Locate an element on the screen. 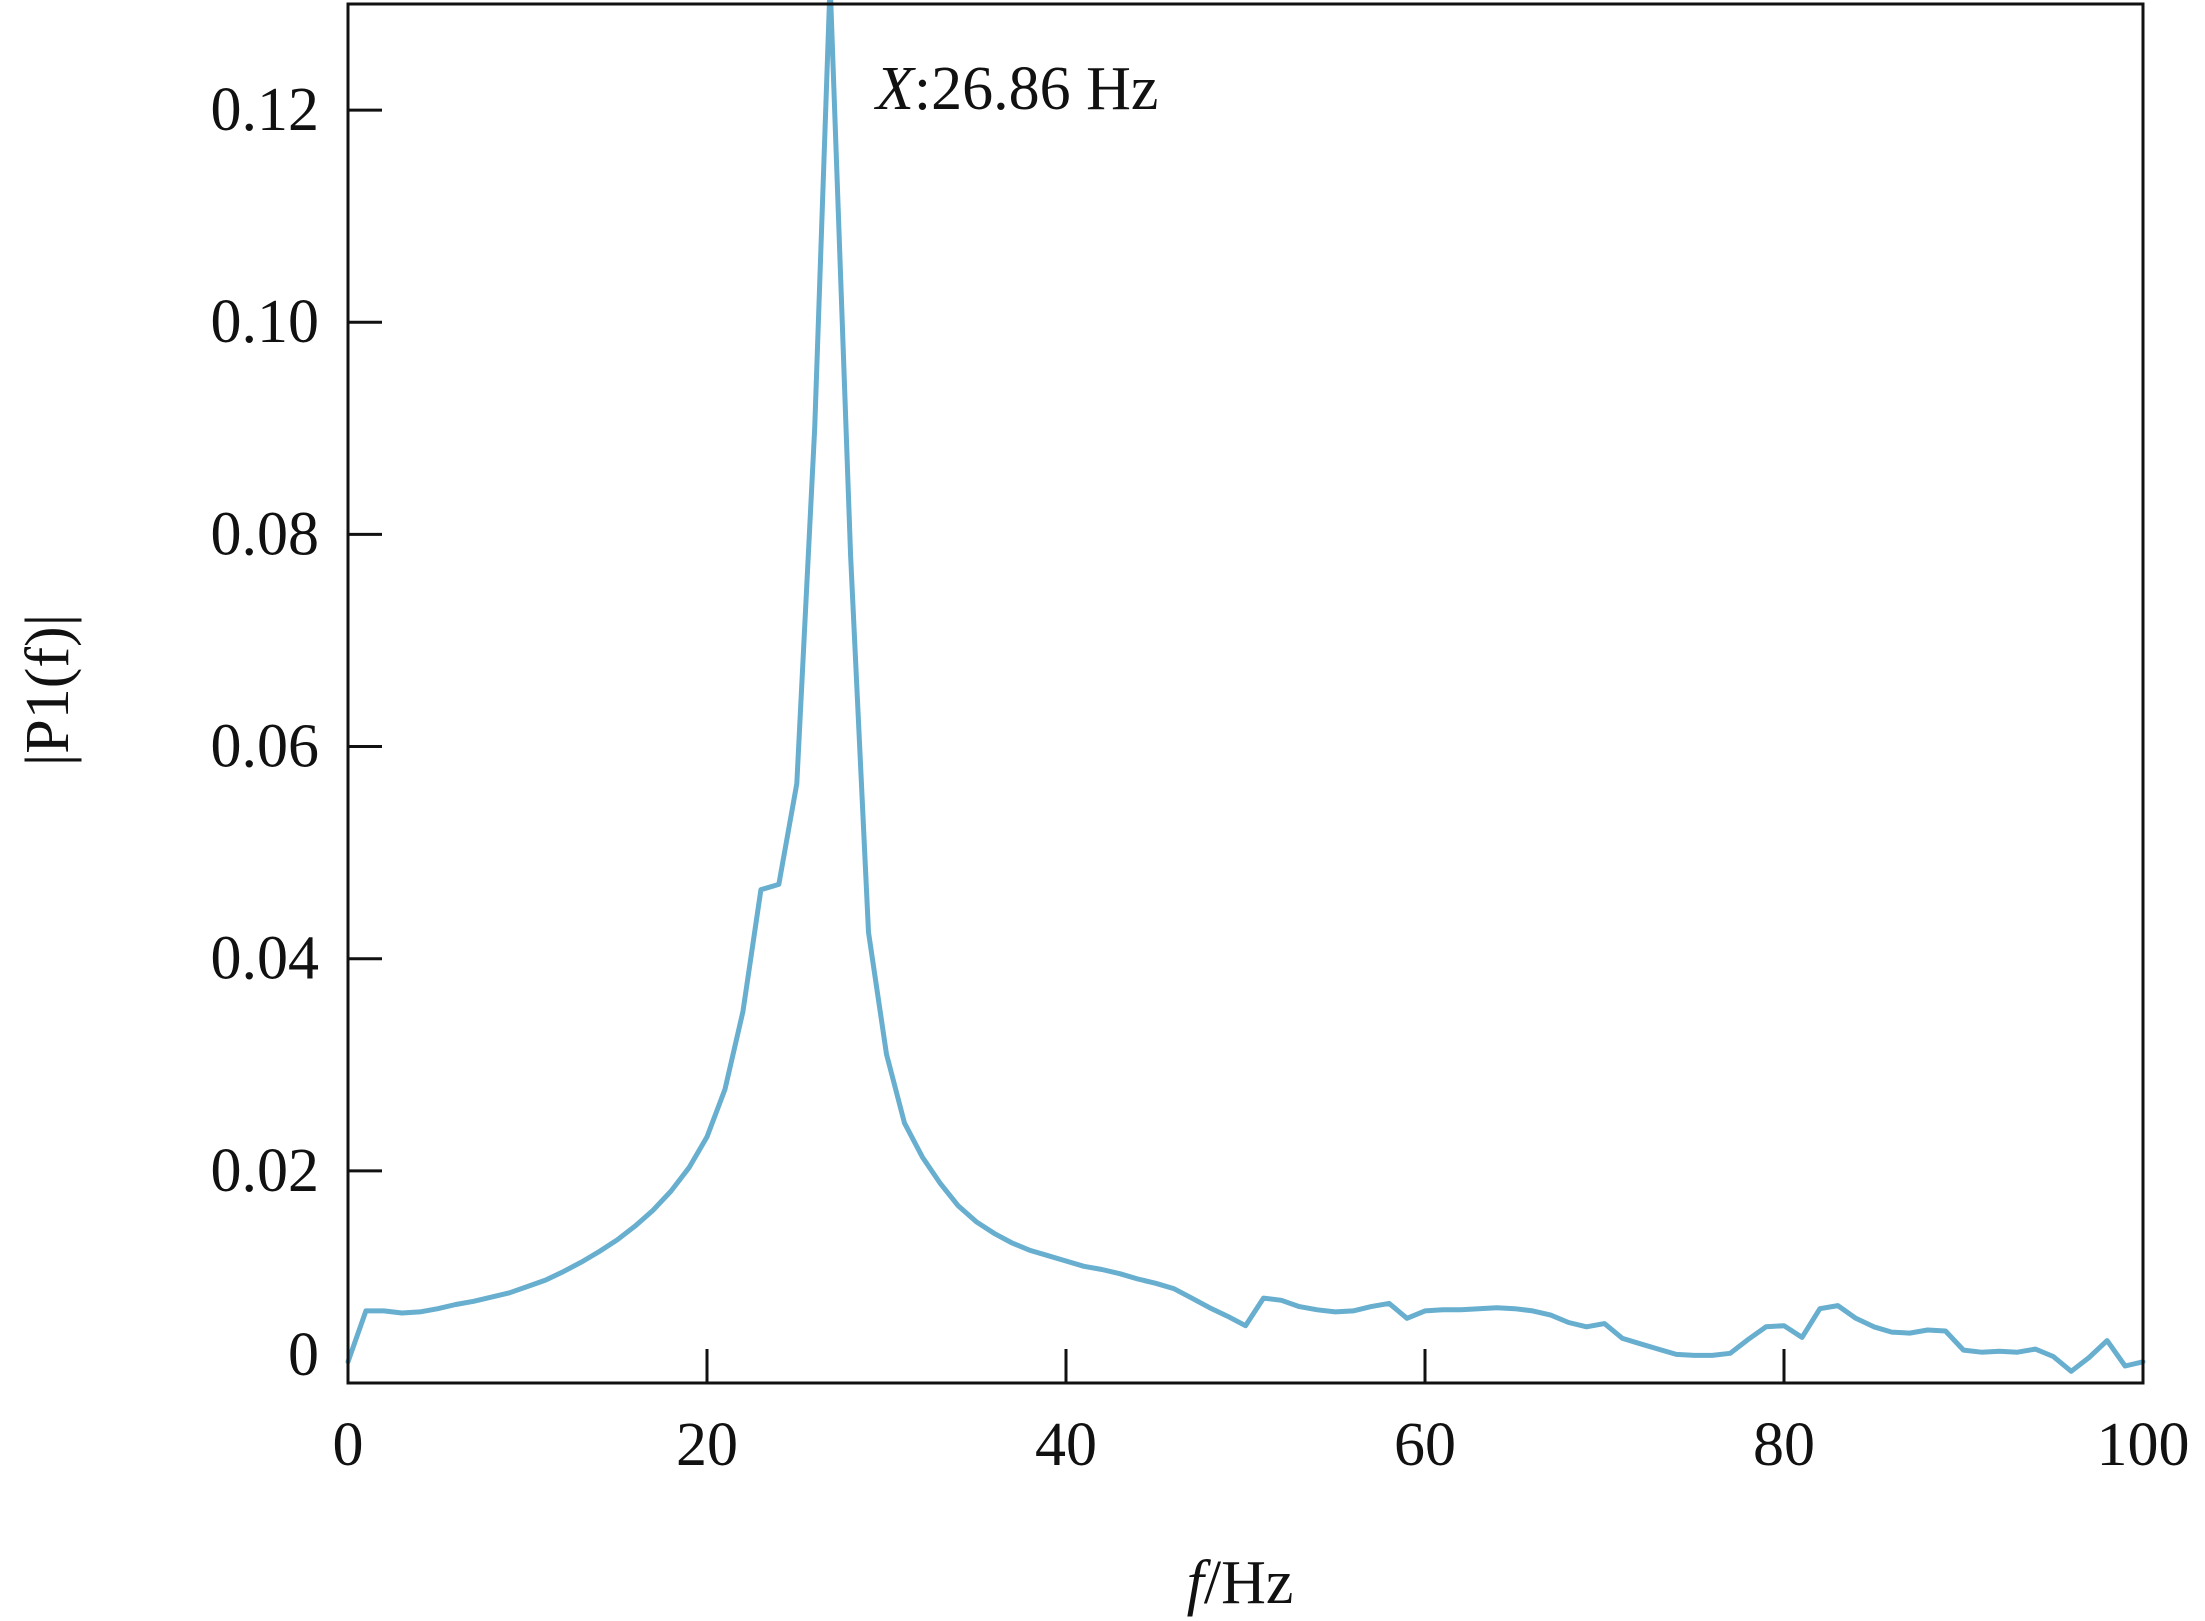 This screenshot has width=2205, height=1621. x-tick-label: 60 is located at coordinates (1425, 1445).